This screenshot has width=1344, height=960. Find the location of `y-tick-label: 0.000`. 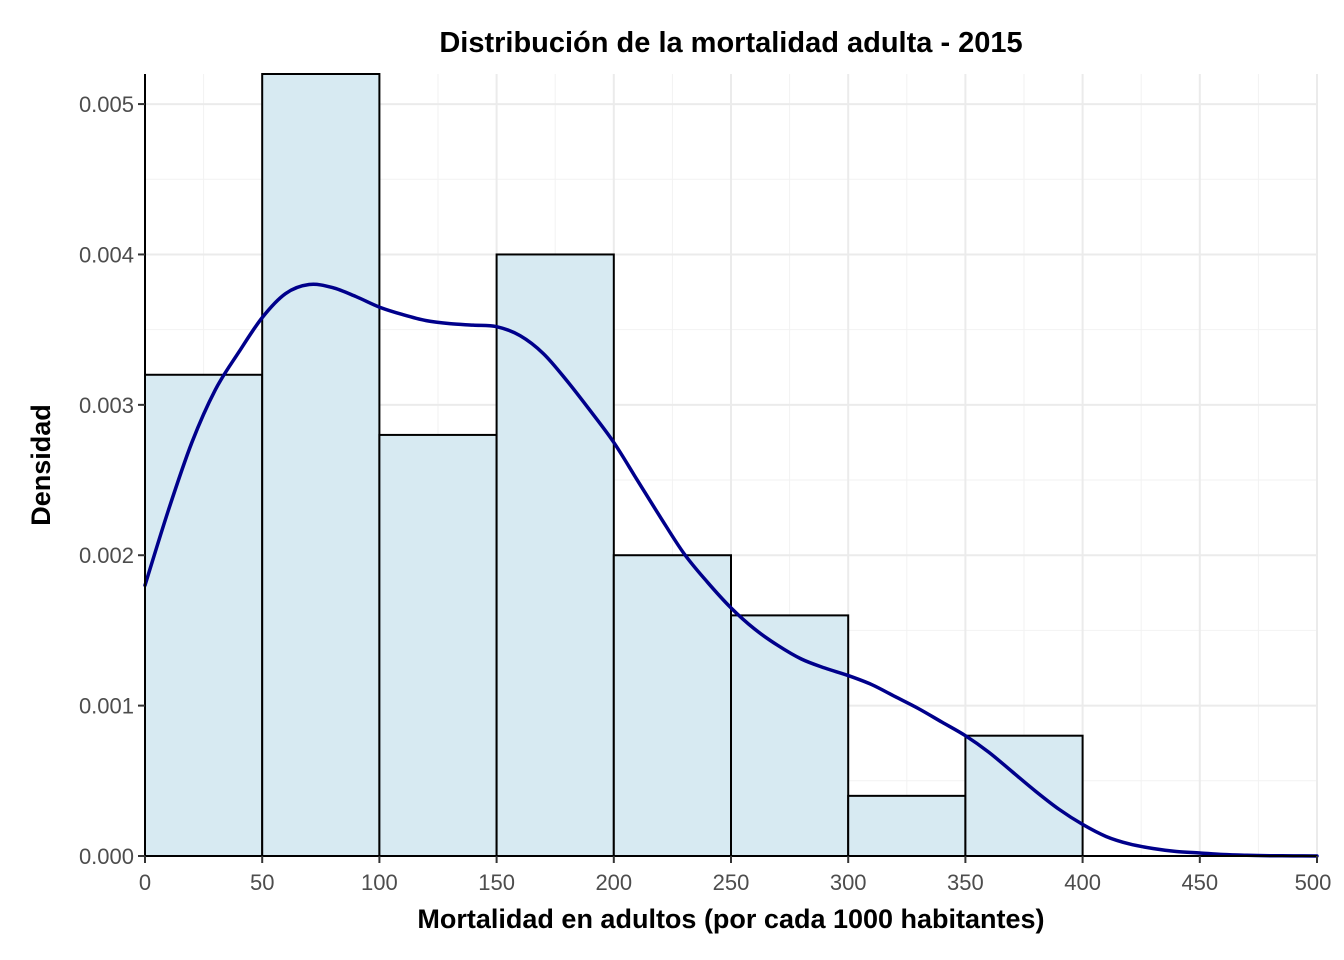

y-tick-label: 0.000 is located at coordinates (106, 856).